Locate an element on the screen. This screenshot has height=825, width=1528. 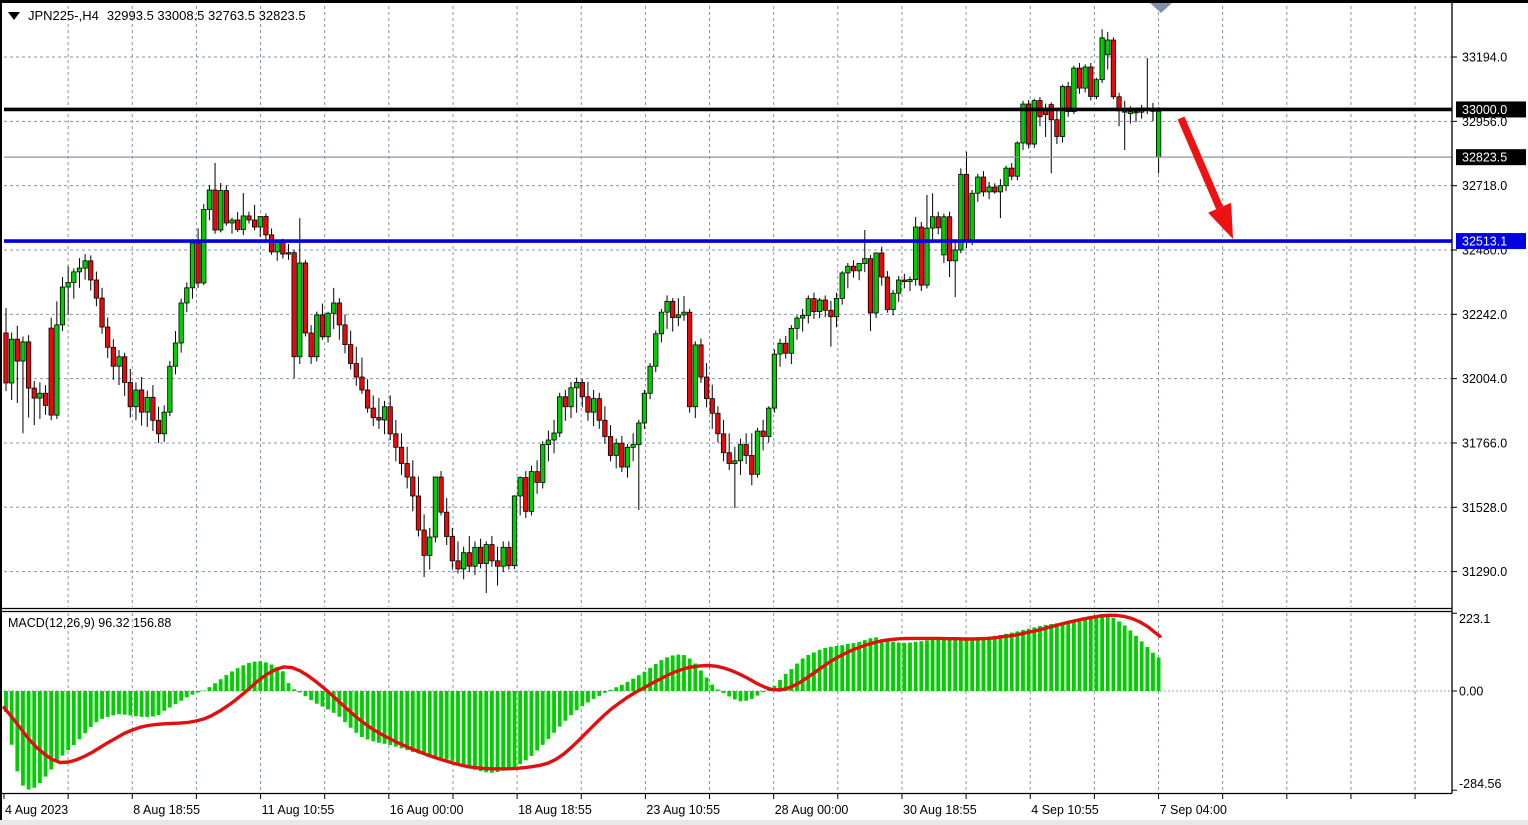
price-axis-label: 32718.0 is located at coordinates (1484, 186).